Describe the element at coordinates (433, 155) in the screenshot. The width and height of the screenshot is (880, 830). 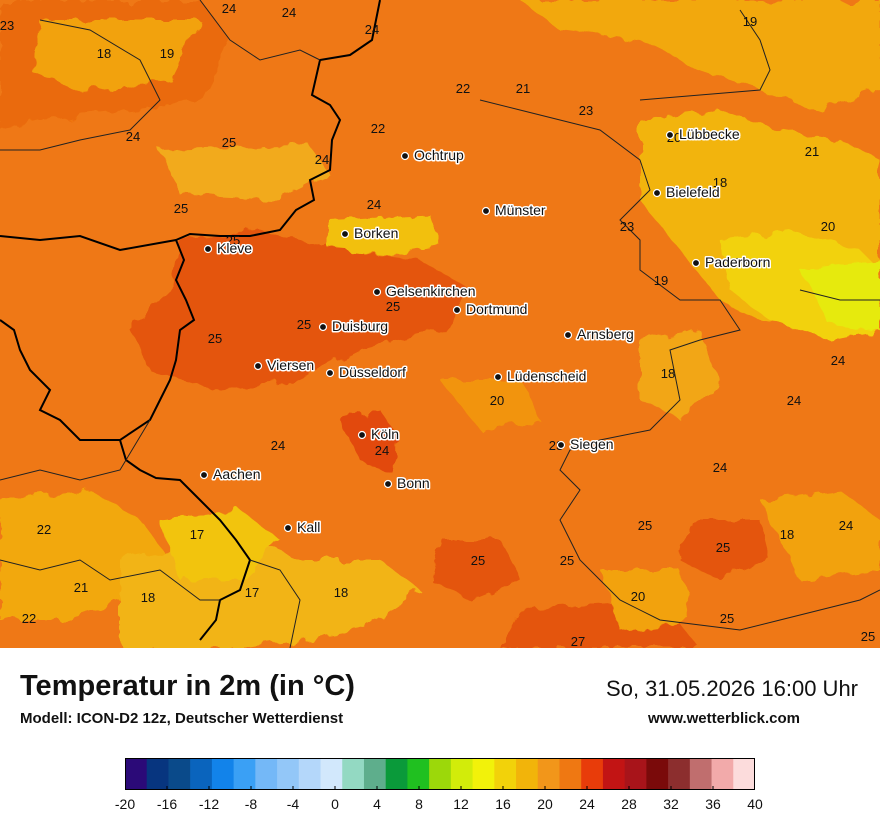
I see `city-marker: Ochtrup` at that location.